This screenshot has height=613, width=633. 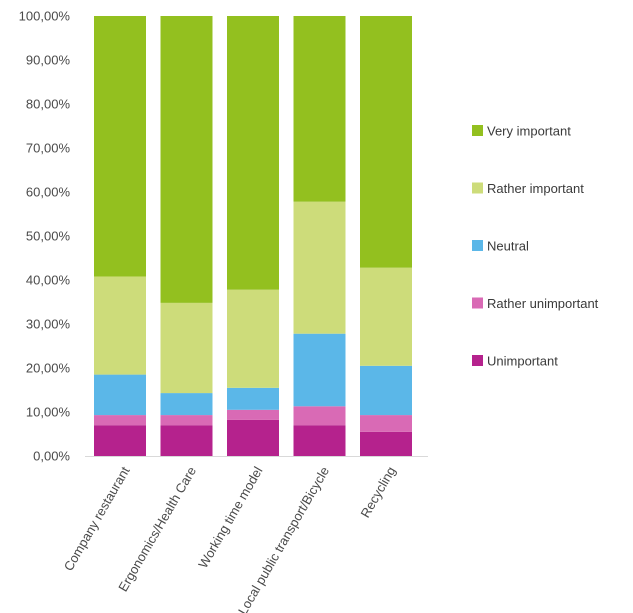 I want to click on y-tick-label: 60,00%, so click(x=48, y=192).